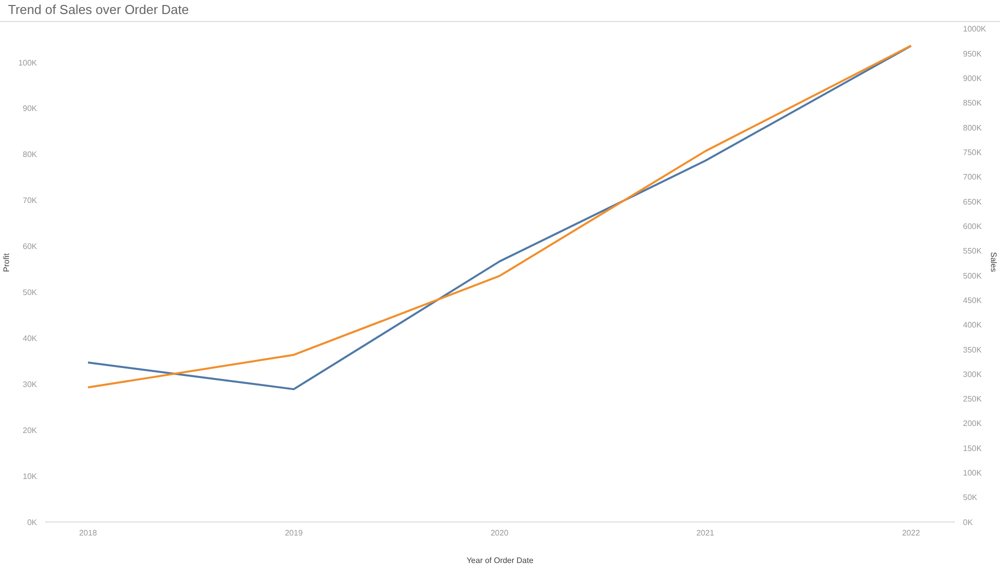 The height and width of the screenshot is (571, 1000). I want to click on y2-tick-label: 750K, so click(972, 153).